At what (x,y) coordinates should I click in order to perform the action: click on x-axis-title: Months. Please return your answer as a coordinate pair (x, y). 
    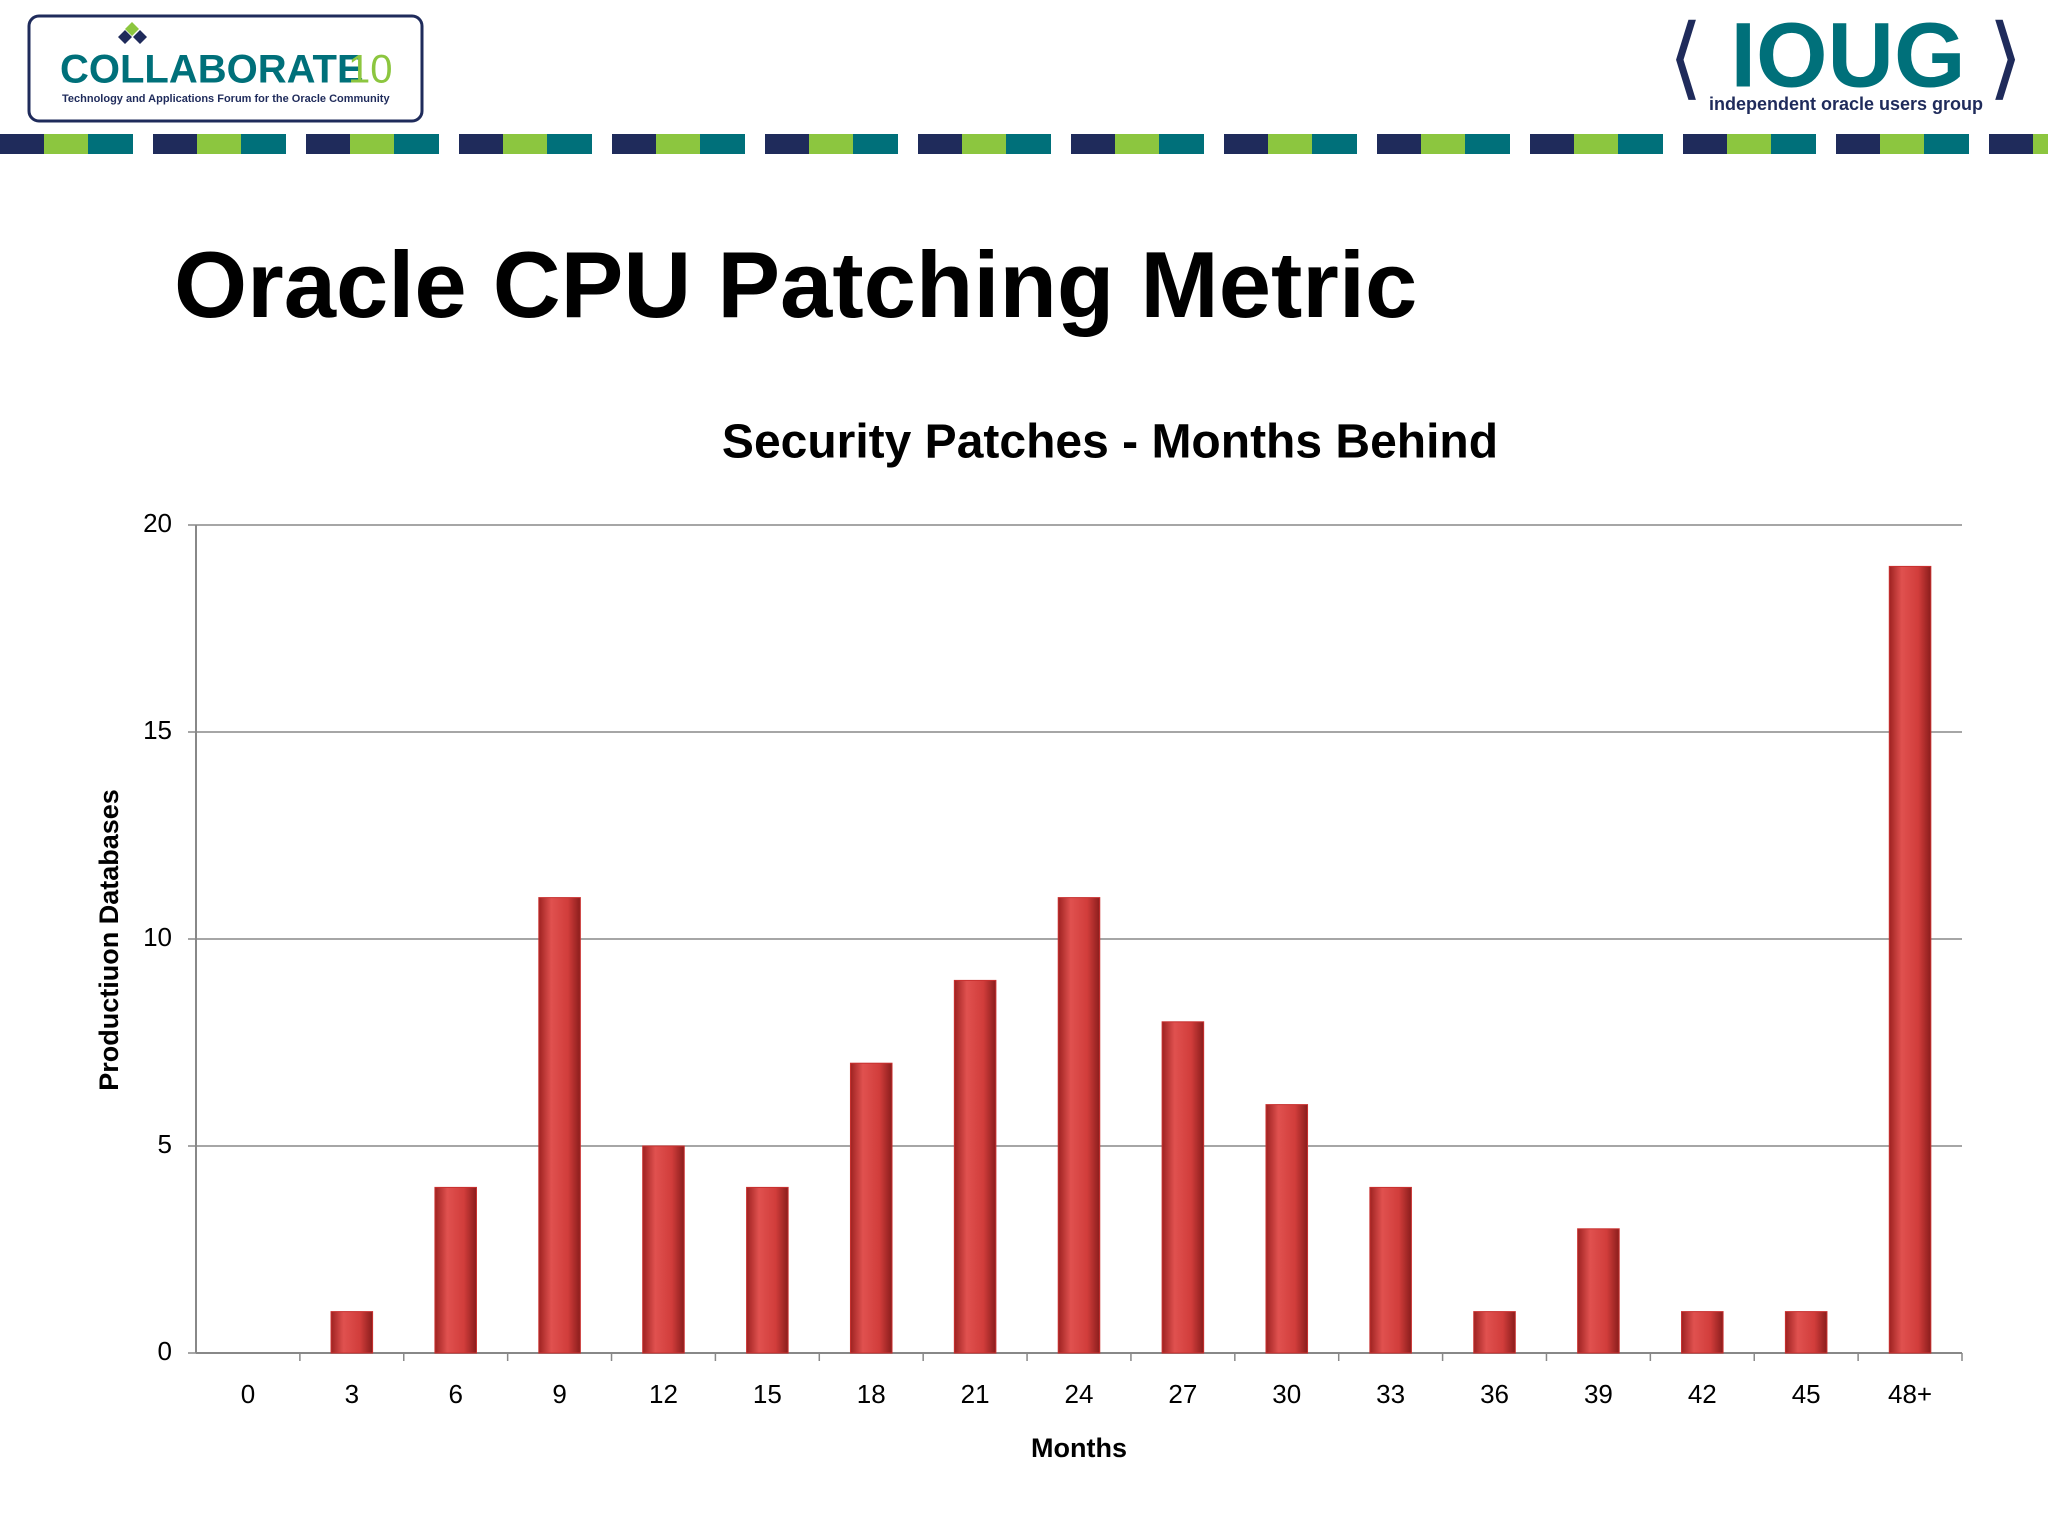
    Looking at the image, I should click on (1079, 1448).